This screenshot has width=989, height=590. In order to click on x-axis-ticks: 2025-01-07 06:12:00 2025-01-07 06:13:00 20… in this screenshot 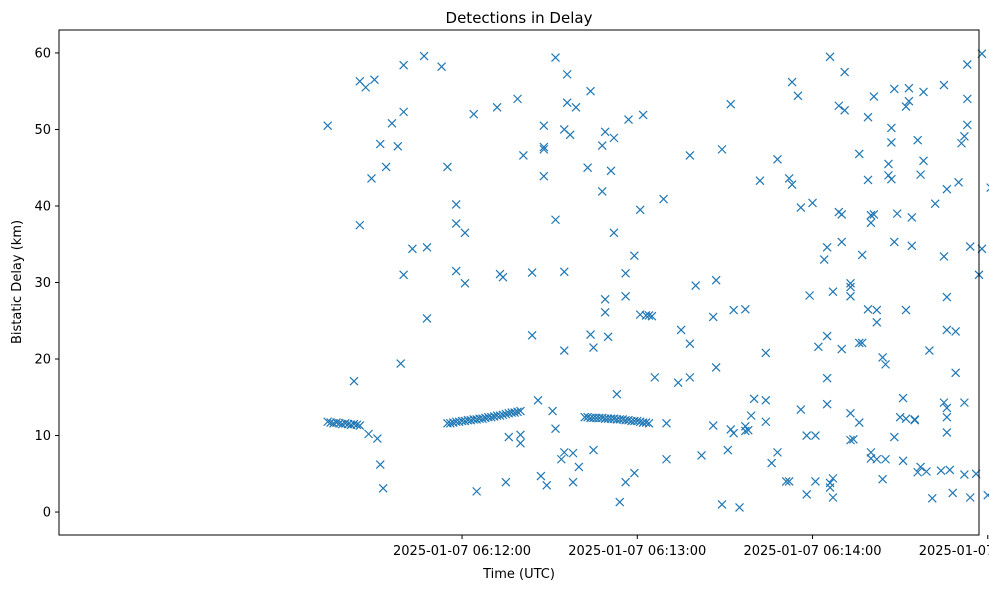, I will do `click(691, 547)`.